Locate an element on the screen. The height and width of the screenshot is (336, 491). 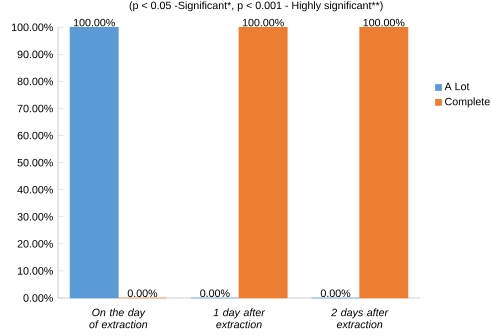
y-tick-label: 20.00% is located at coordinates (35, 244).